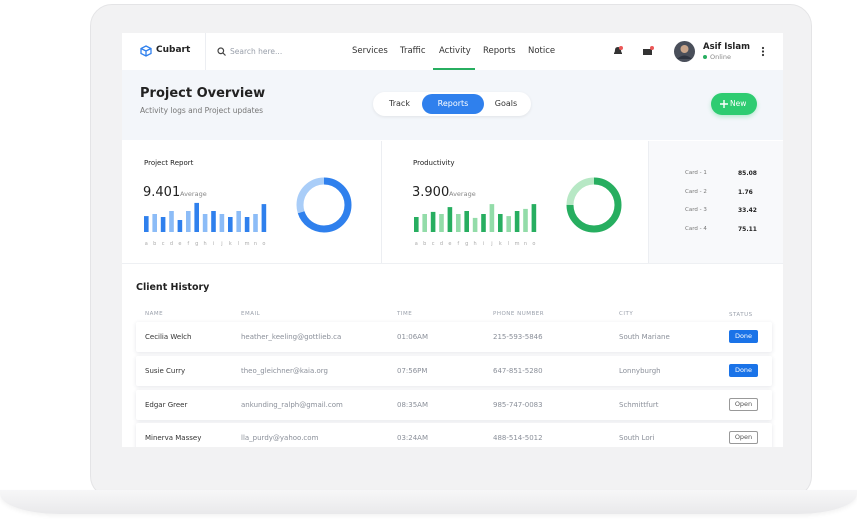 The height and width of the screenshot is (528, 857). Describe the element at coordinates (221, 51) in the screenshot. I see `search-icon` at that location.